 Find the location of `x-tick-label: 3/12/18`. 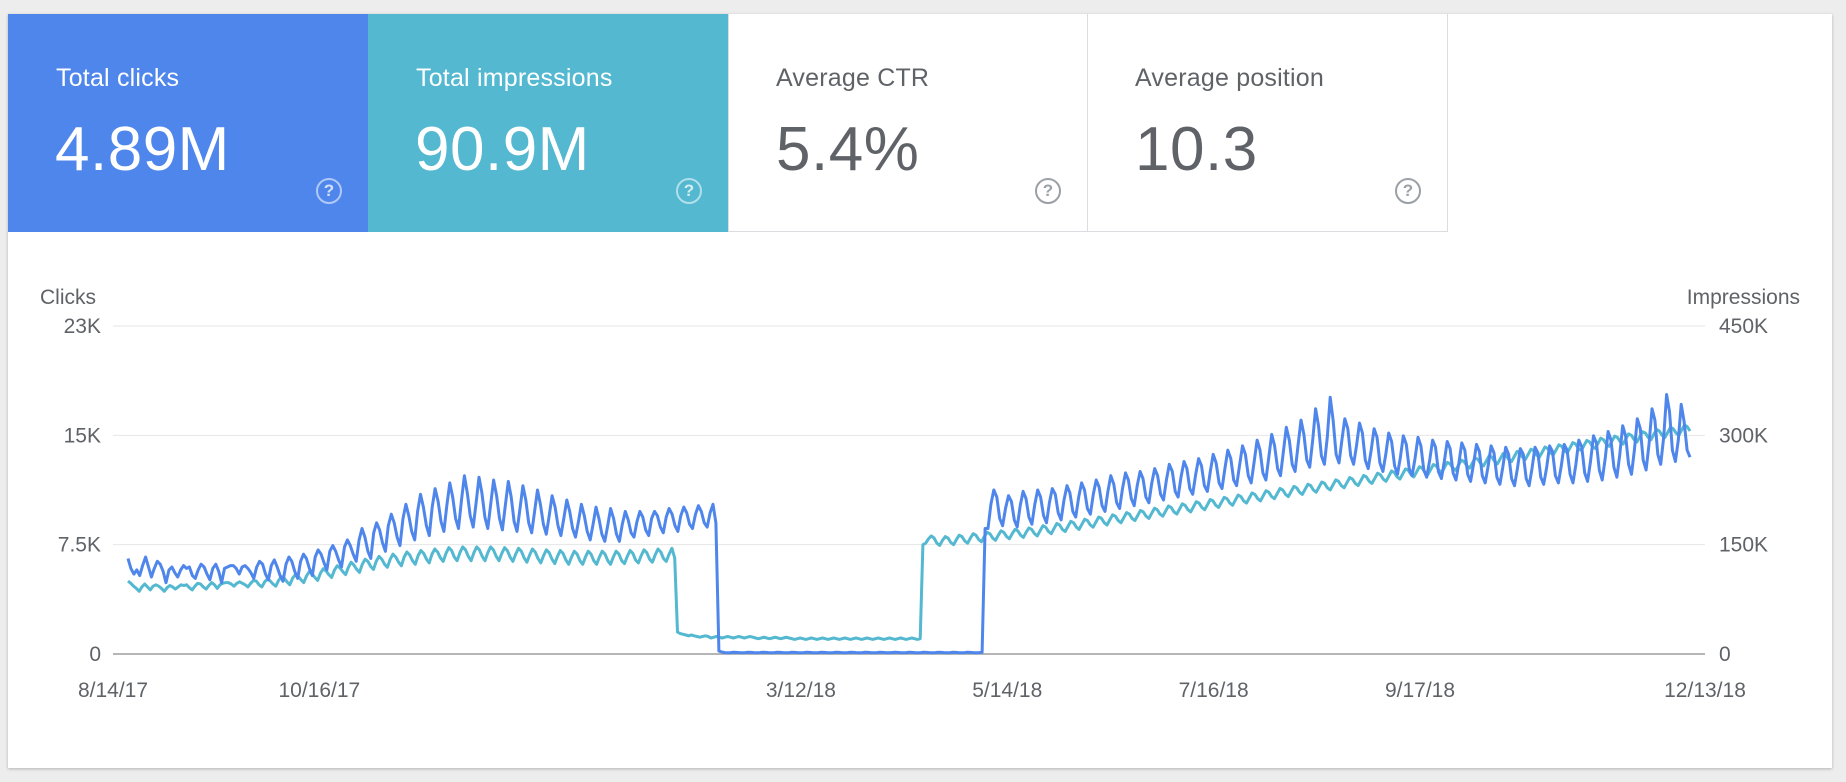

x-tick-label: 3/12/18 is located at coordinates (801, 690).